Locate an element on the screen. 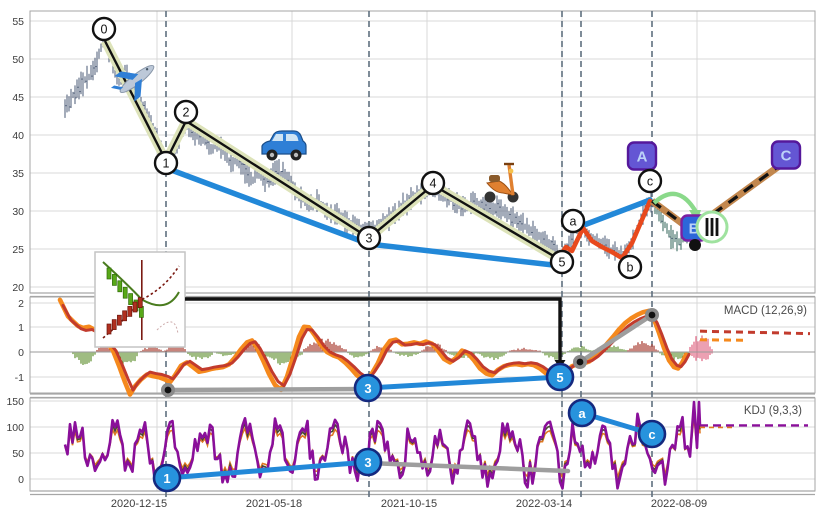 The width and height of the screenshot is (819, 520). y-tick-label: 2 is located at coordinates (21, 304).